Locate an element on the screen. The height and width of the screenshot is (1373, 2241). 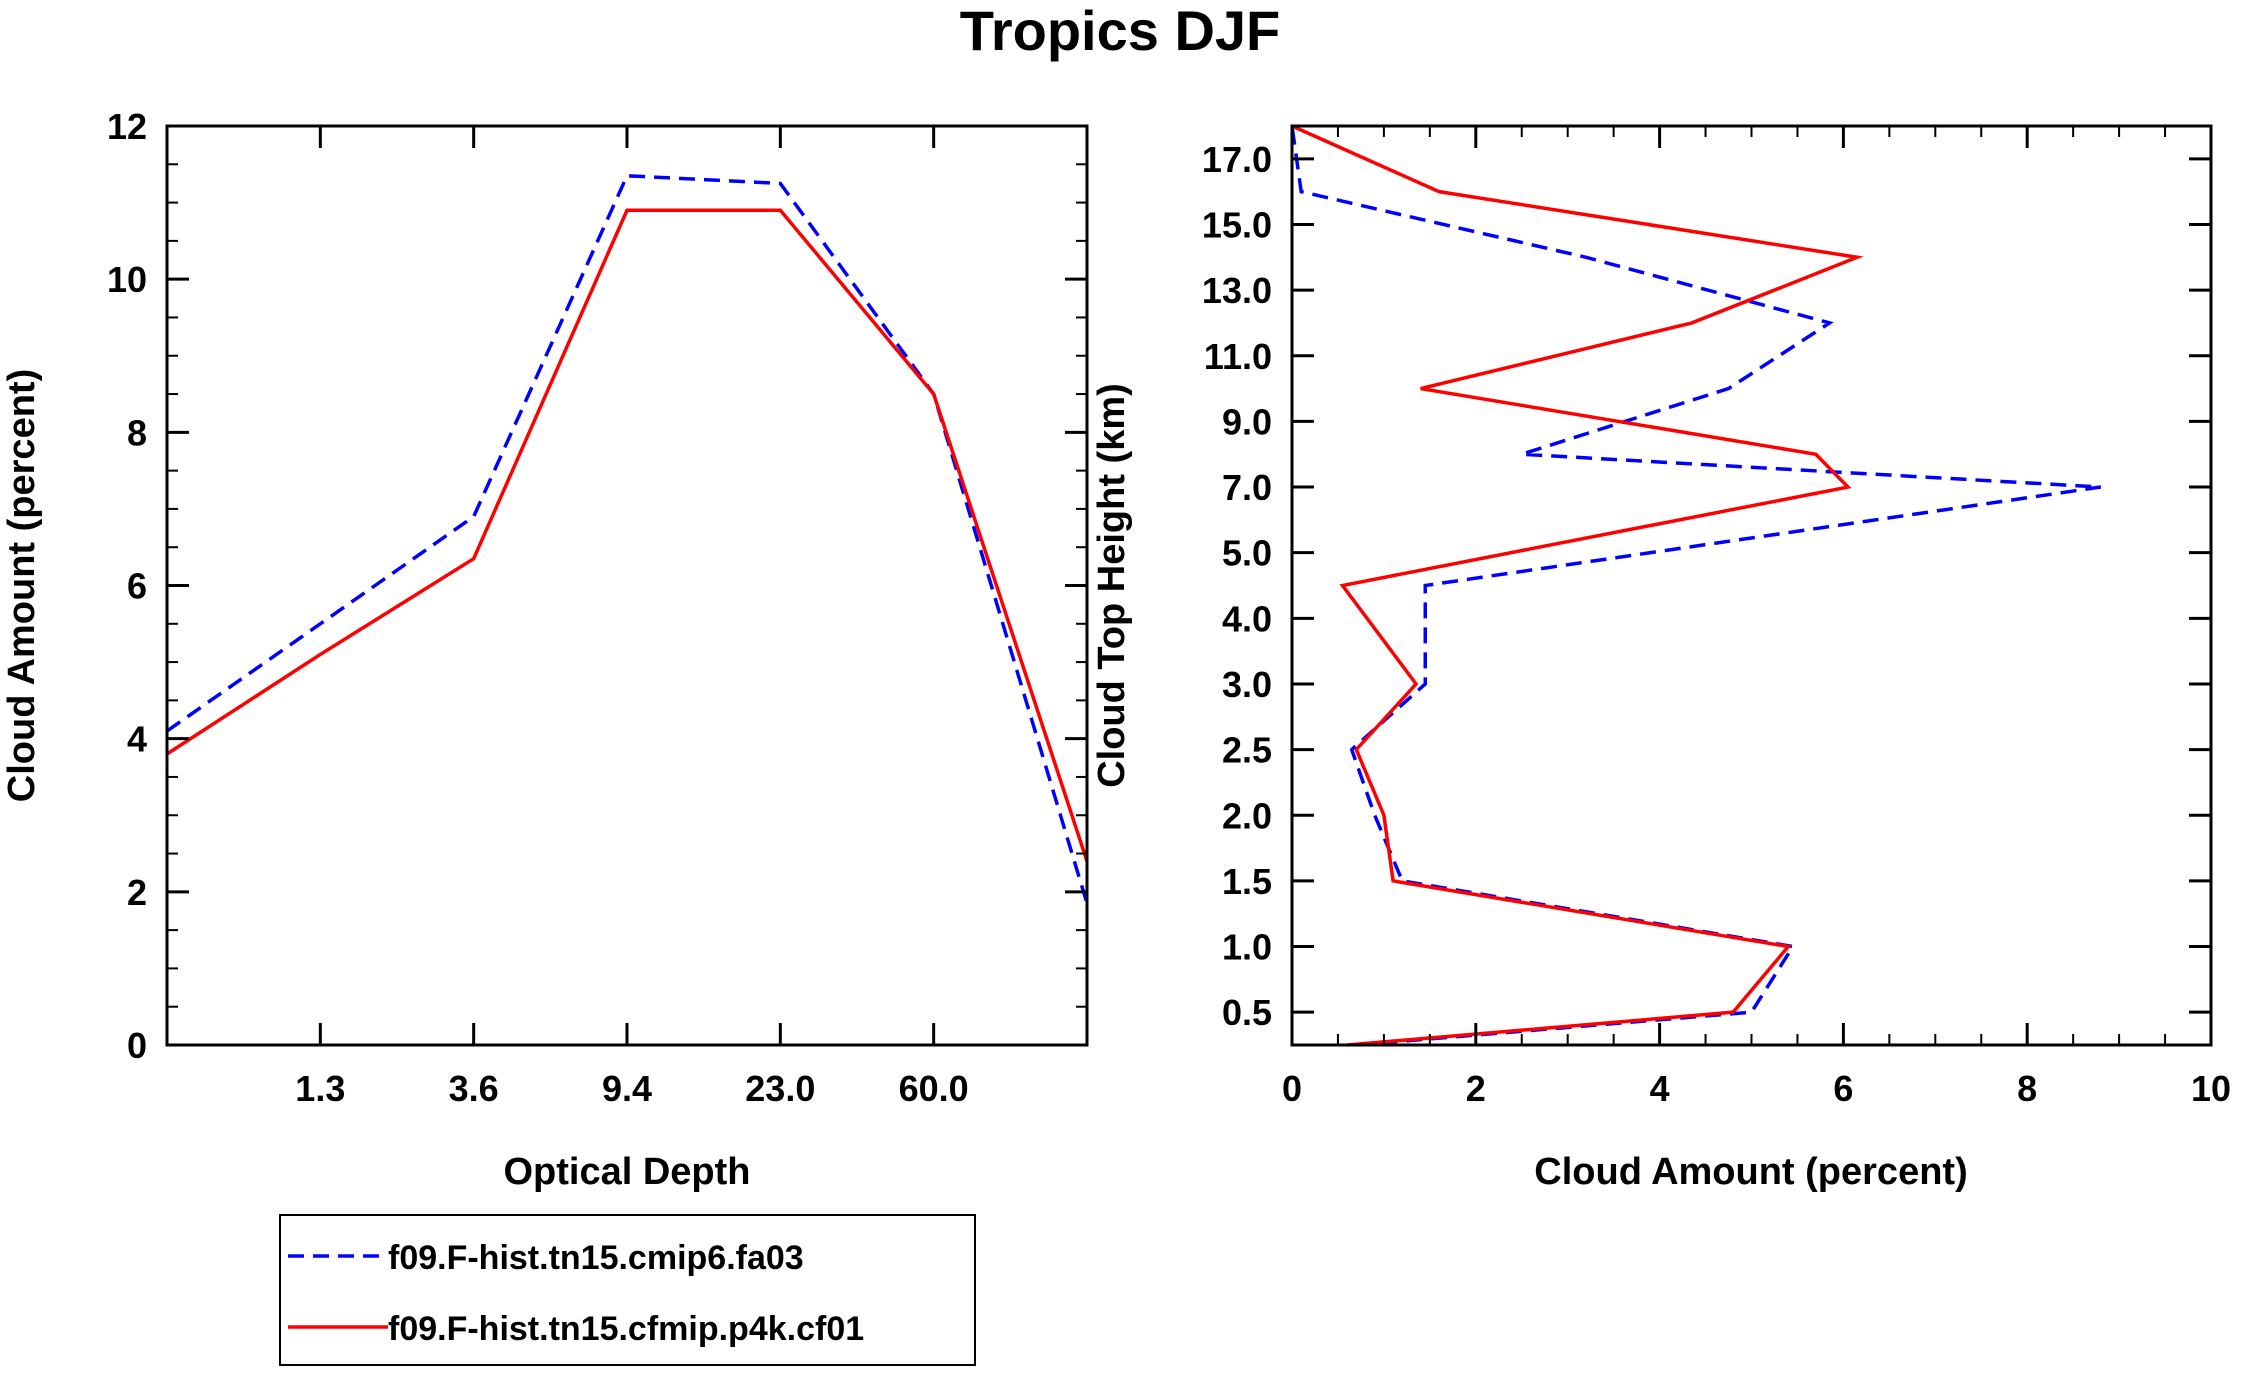
left-y-tick-label: 2 is located at coordinates (137, 892).